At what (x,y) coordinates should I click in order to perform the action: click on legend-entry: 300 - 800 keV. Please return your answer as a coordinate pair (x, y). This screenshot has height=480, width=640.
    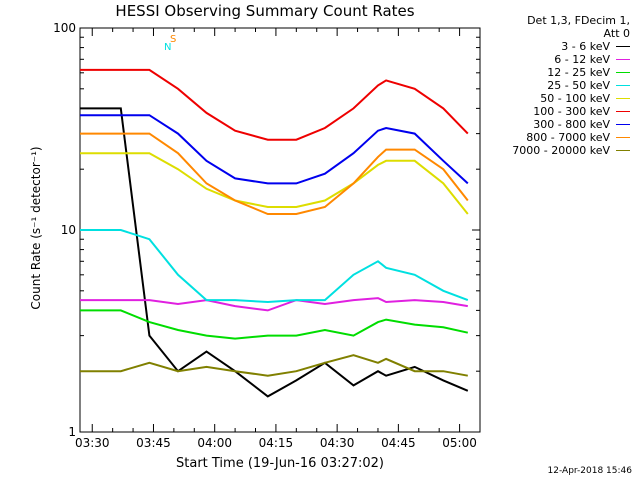
    Looking at the image, I should click on (550, 124).